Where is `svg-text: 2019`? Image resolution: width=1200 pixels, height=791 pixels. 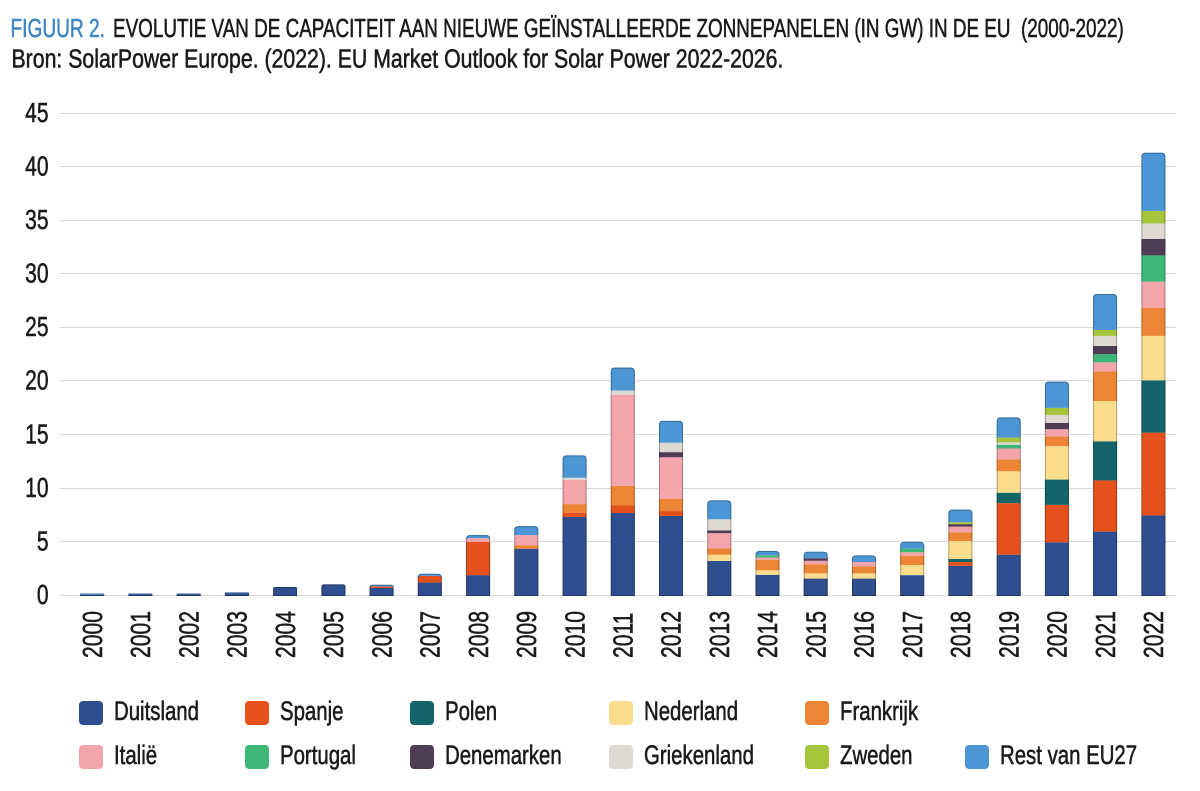 svg-text: 2019 is located at coordinates (1010, 634).